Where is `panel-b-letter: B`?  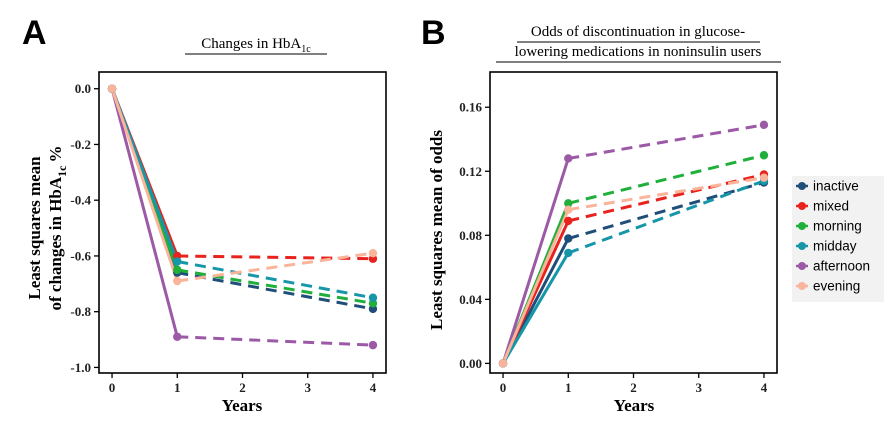
panel-b-letter: B is located at coordinates (433, 33).